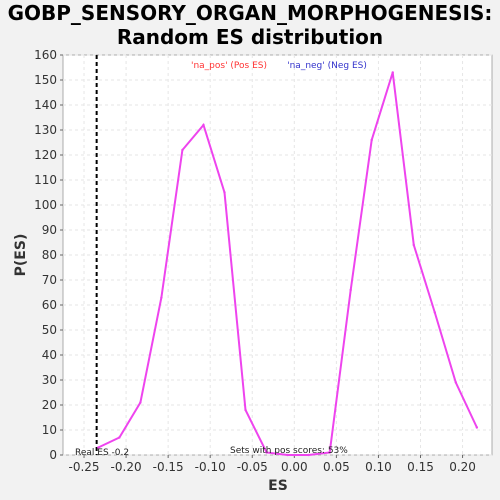 Image resolution: width=500 pixels, height=500 pixels. I want to click on y-tick-label: 40, so click(49, 355).